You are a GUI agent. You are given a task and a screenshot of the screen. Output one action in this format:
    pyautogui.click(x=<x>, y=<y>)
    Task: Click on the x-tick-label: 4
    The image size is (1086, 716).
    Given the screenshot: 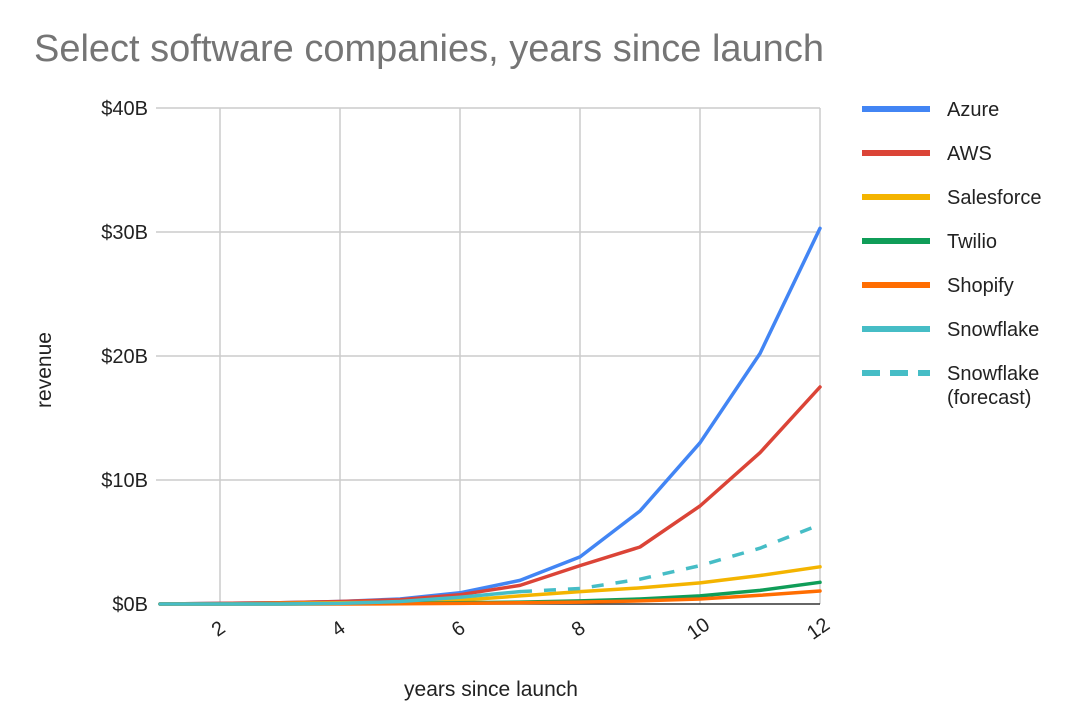 What is the action you would take?
    pyautogui.click(x=339, y=629)
    